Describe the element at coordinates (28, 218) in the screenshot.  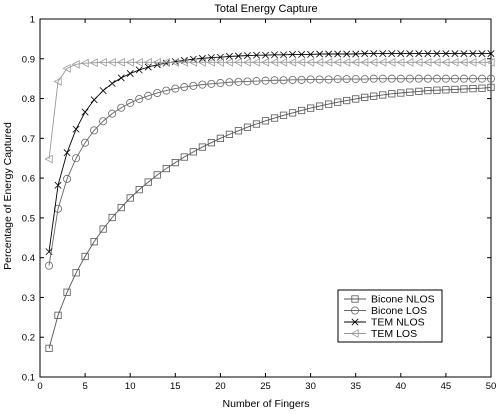
I see `y-tick-label: 0.5` at that location.